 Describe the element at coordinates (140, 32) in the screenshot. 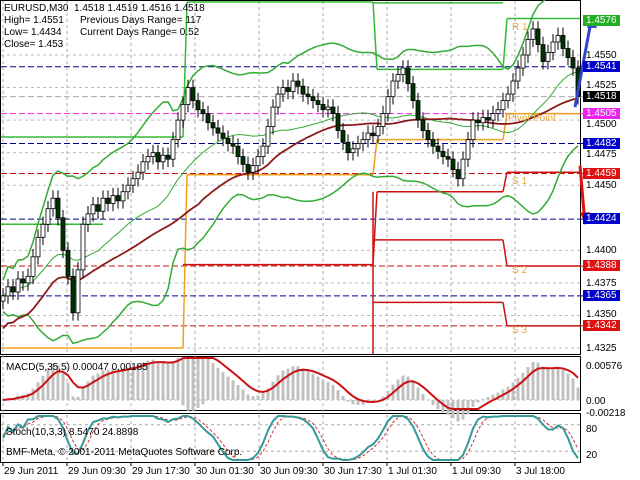

I see `current-range-label: Current Days Range= 0.52` at that location.